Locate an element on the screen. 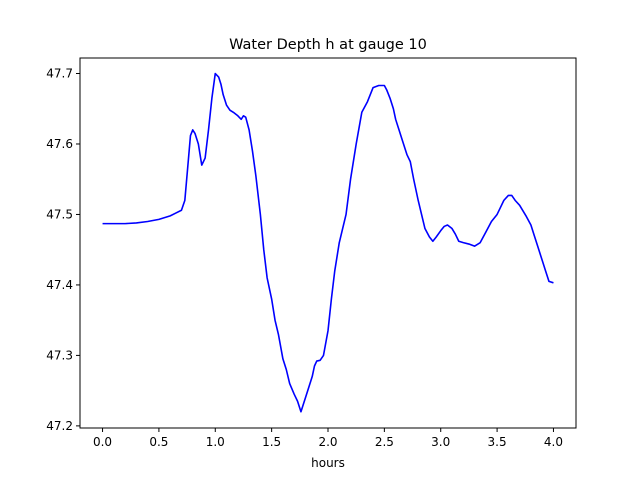  chart-title: Water Depth h at gauge 10 is located at coordinates (328, 45).